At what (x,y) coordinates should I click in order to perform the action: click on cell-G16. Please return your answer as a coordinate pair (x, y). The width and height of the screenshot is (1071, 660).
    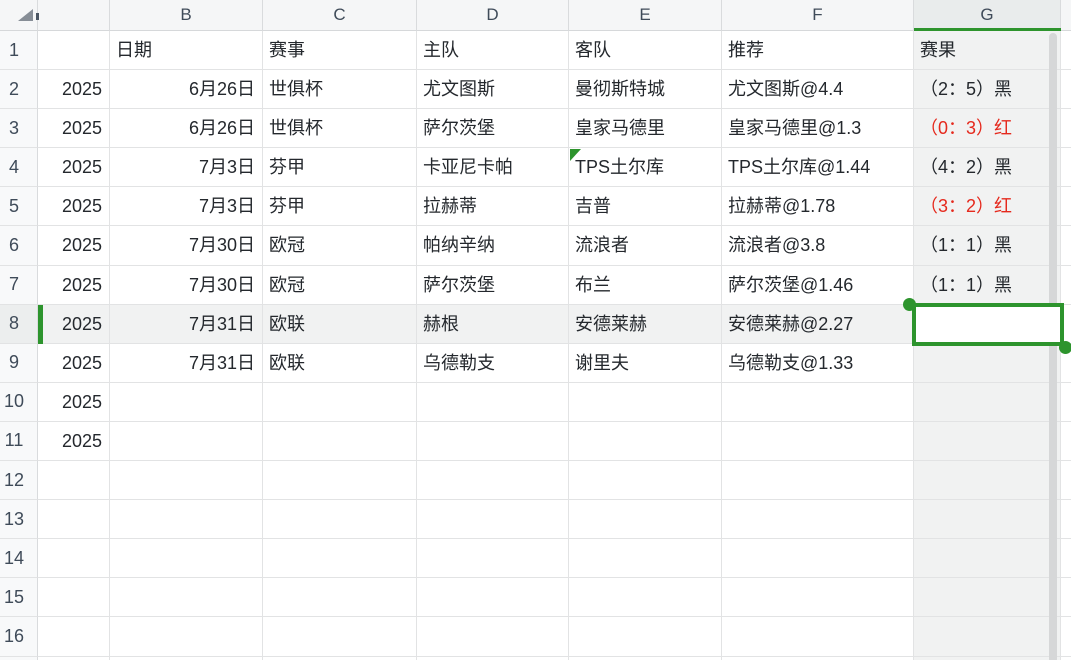
    Looking at the image, I should click on (987, 637).